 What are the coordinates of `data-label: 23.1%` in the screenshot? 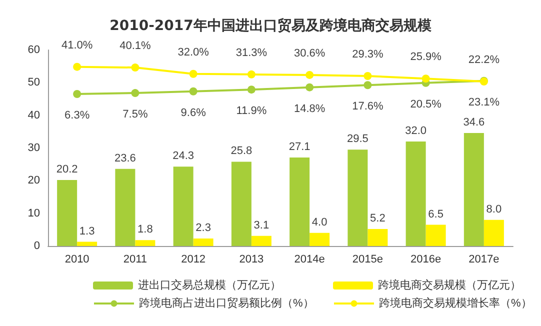 It's located at (484, 102).